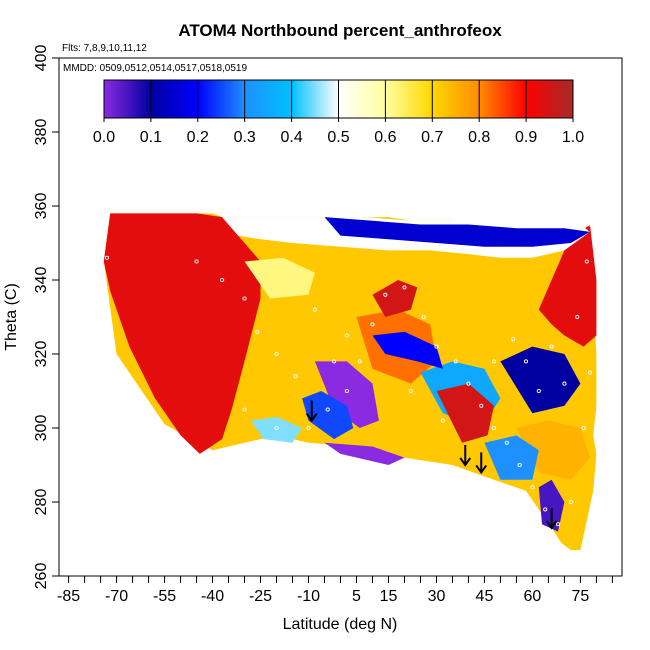 Image resolution: width=650 pixels, height=650 pixels. I want to click on flights-label: Flts: 7,8,9,10,11,12, so click(104, 48).